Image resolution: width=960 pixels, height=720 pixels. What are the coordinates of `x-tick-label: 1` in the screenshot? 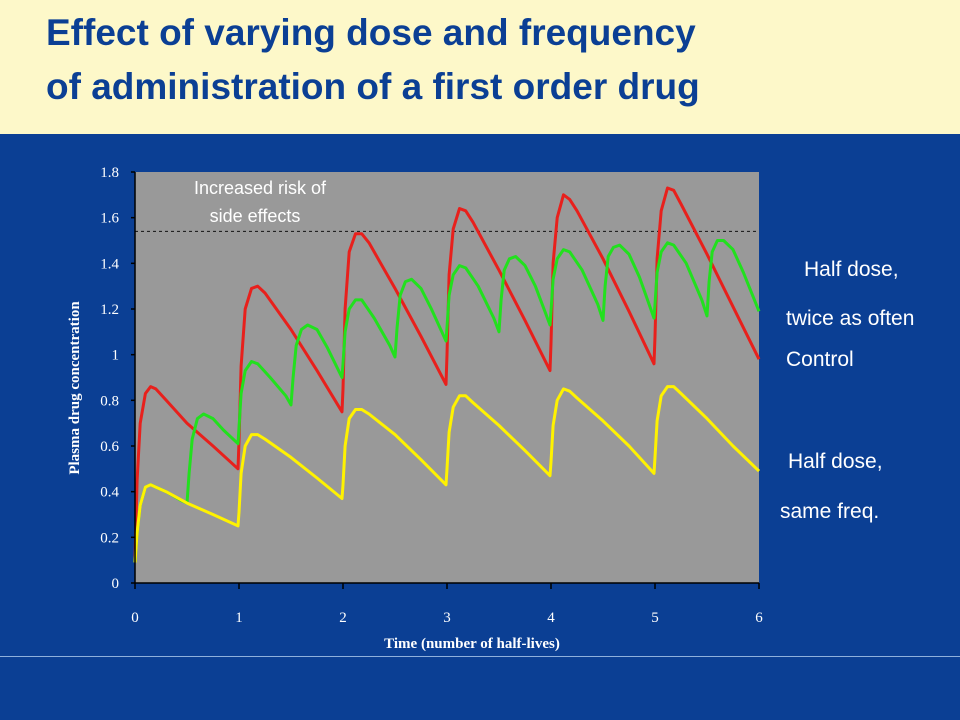 It's located at (239, 618).